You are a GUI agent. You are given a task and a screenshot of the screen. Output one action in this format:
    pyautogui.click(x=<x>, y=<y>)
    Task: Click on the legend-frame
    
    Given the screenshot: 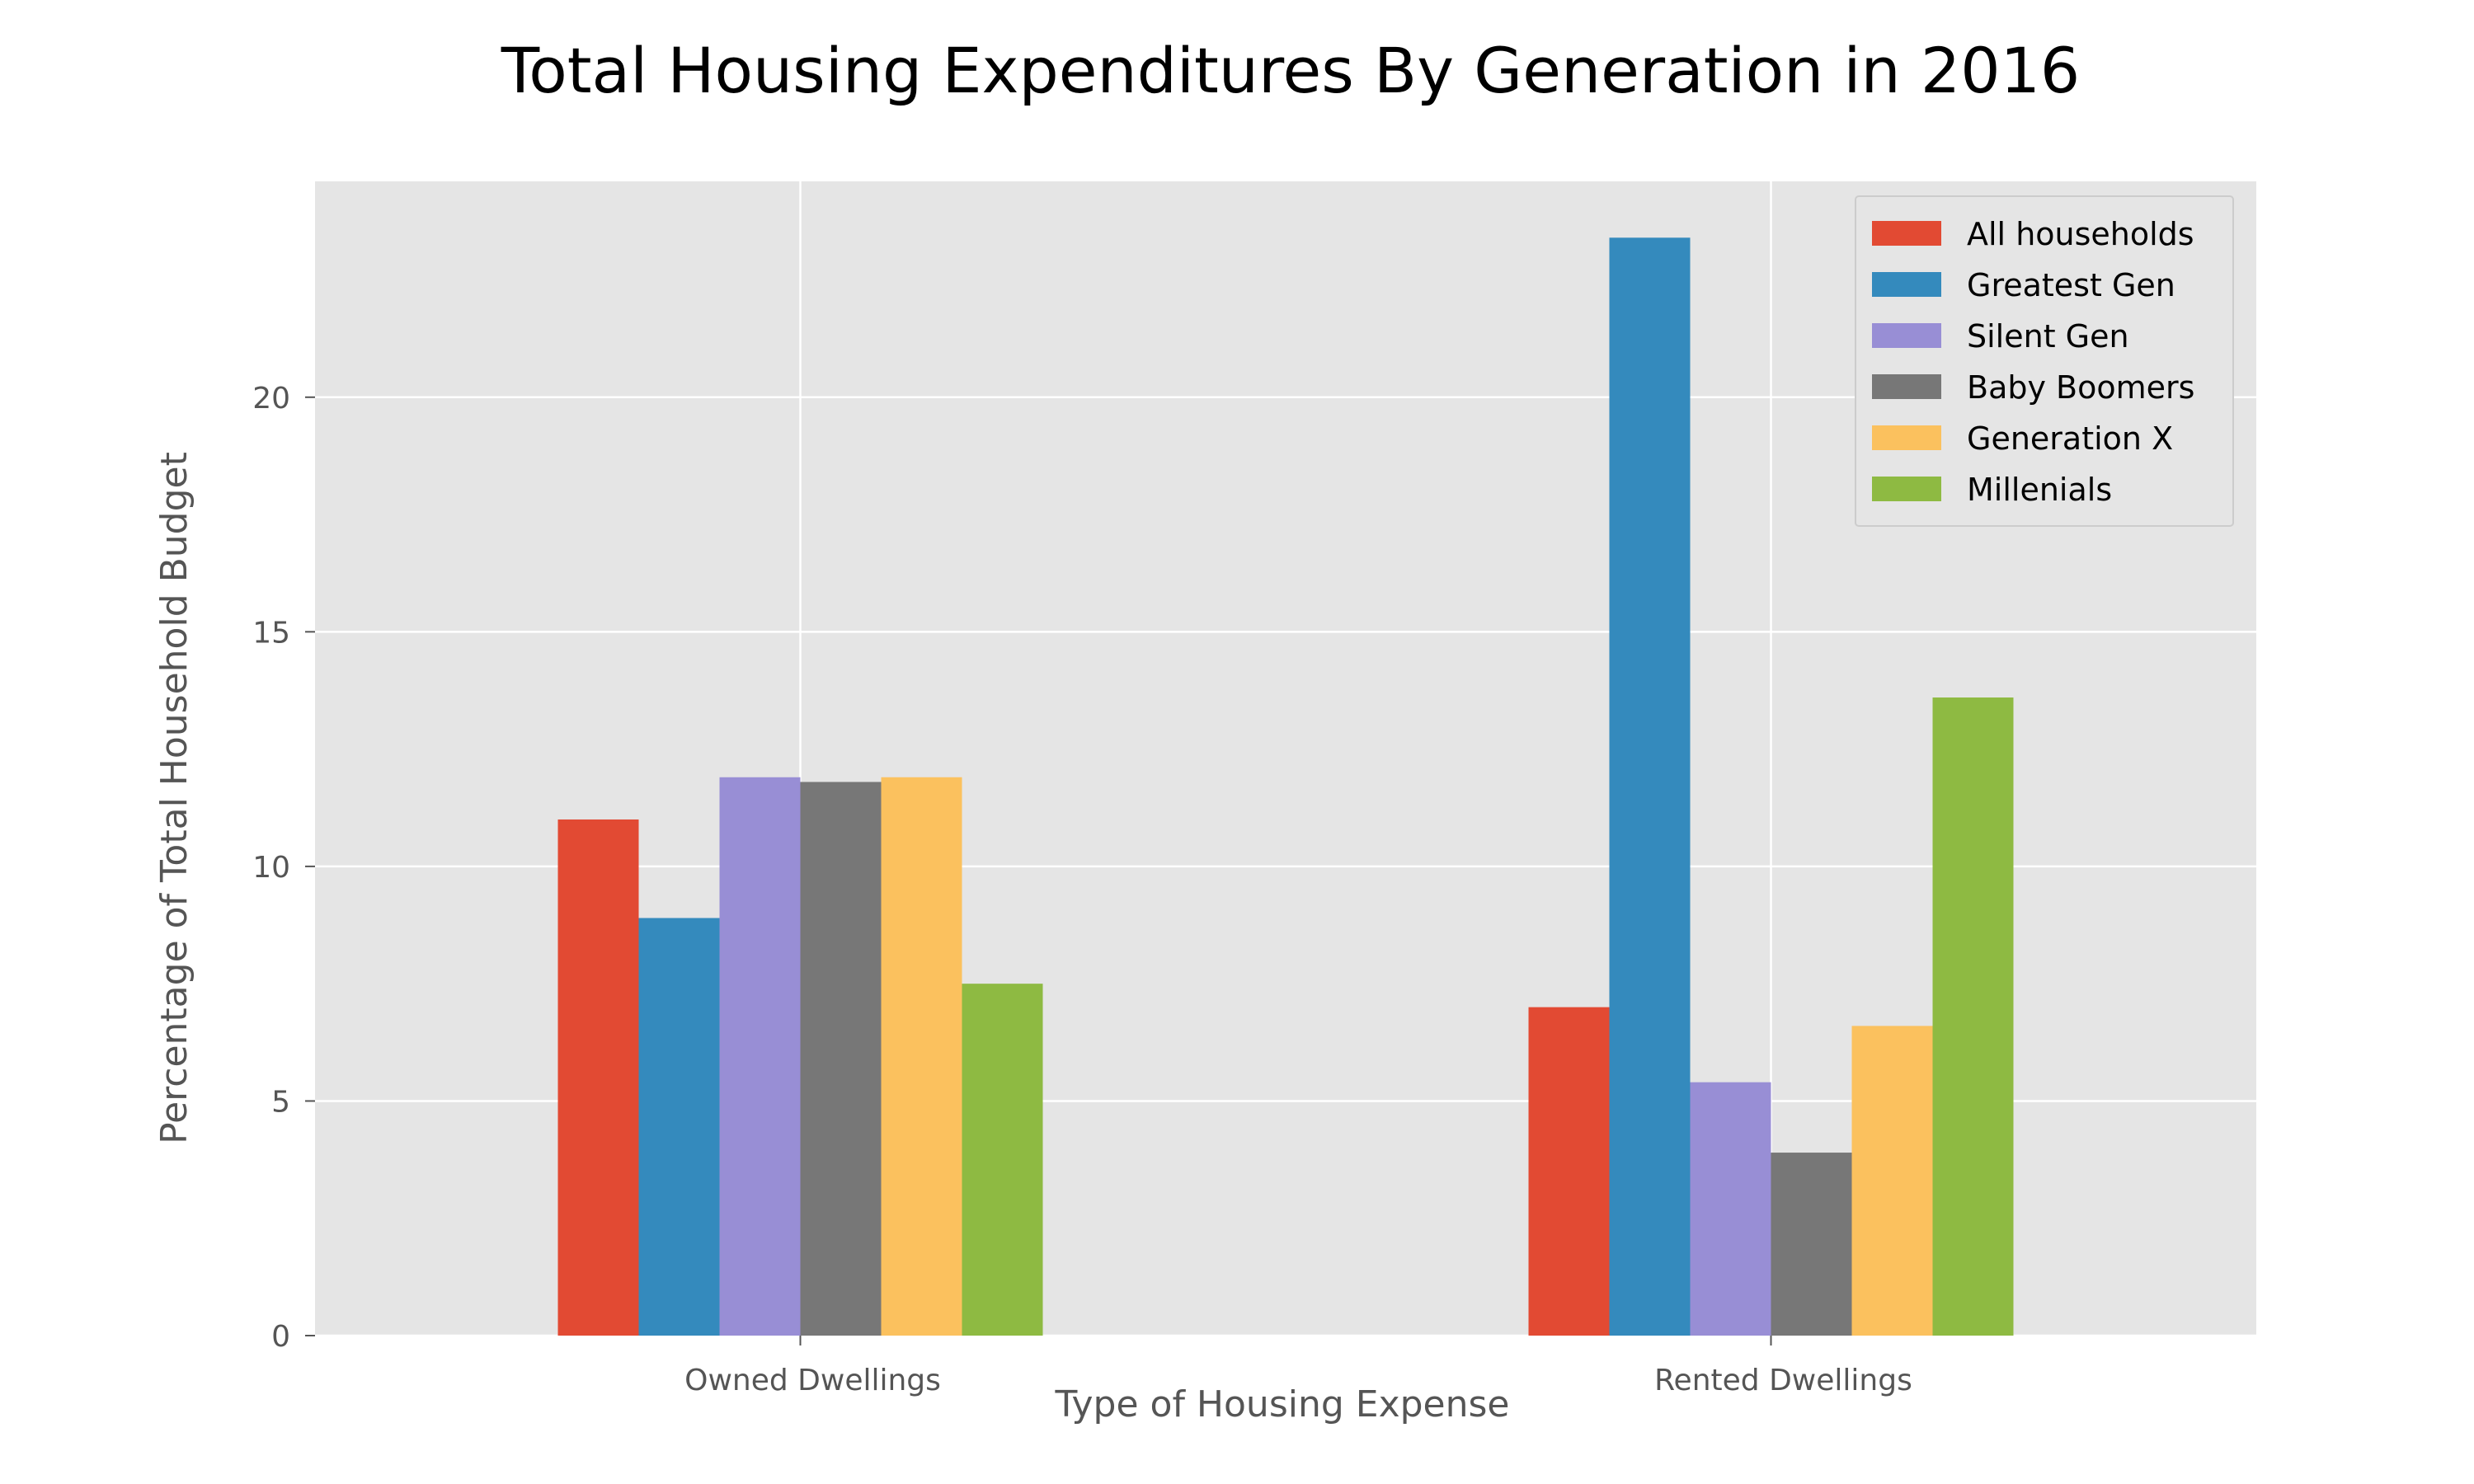 What is the action you would take?
    pyautogui.click(x=2044, y=361)
    